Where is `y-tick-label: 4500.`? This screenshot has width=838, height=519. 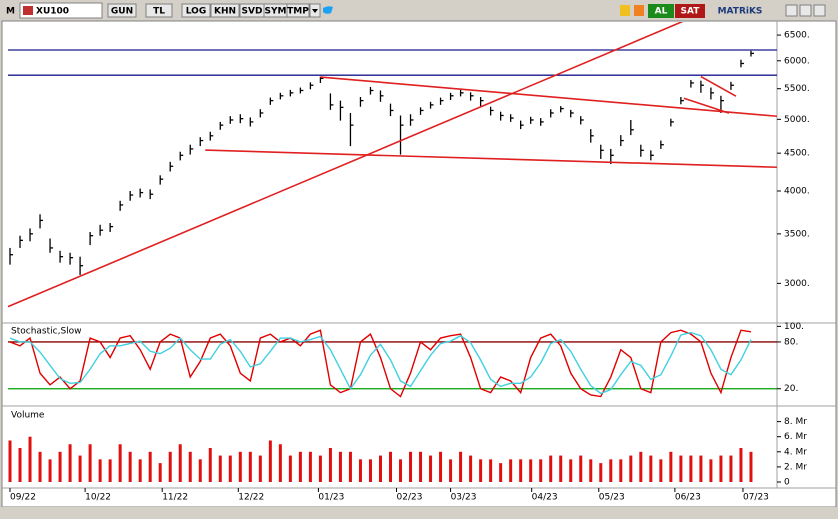
y-tick-label: 4500. is located at coordinates (797, 154).